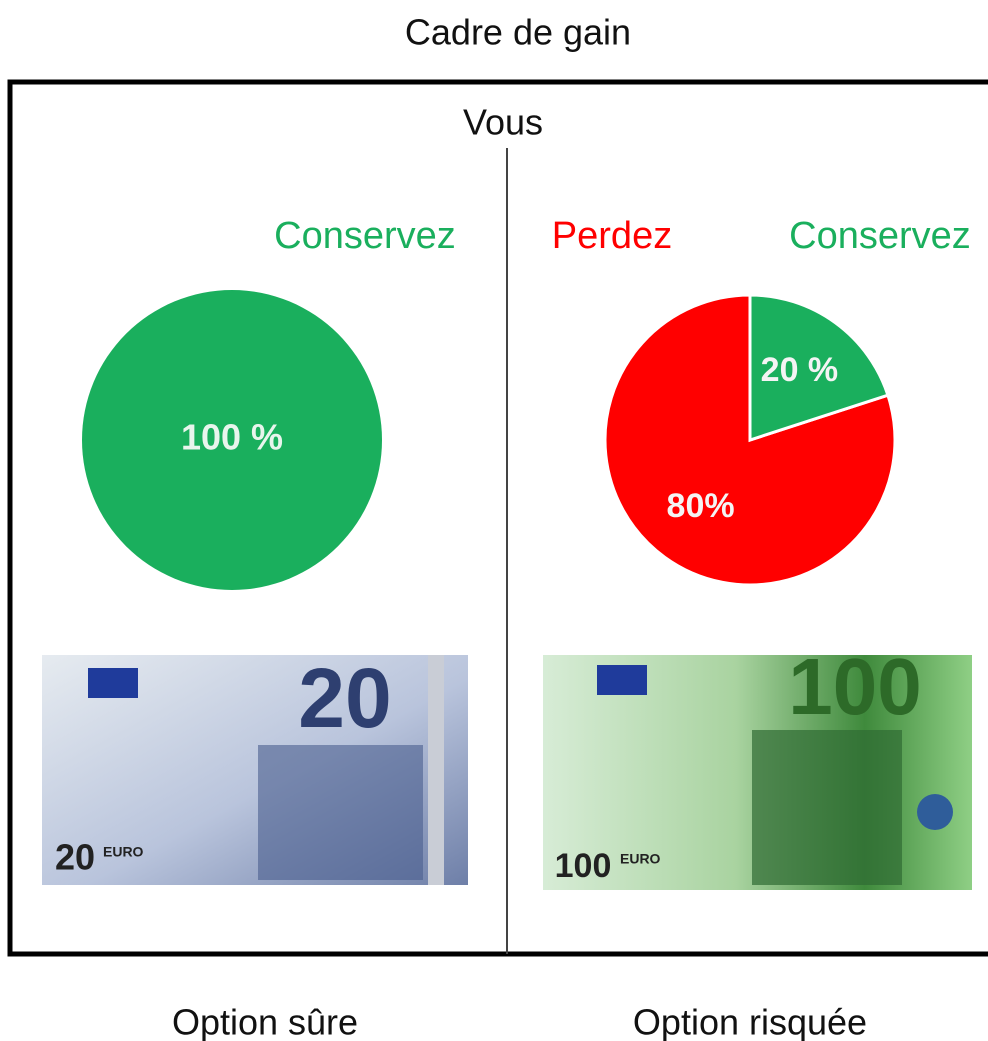 This screenshot has height=1041, width=988. Describe the element at coordinates (583, 866) in the screenshot. I see `denomination-small: 100` at that location.